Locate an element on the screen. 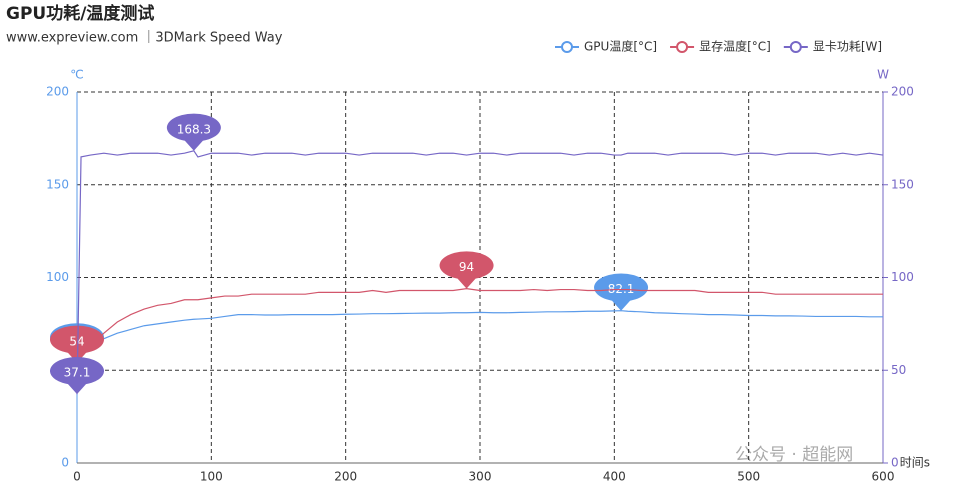 Image resolution: width=960 pixels, height=495 pixels. mark-label: 94 is located at coordinates (466, 267).